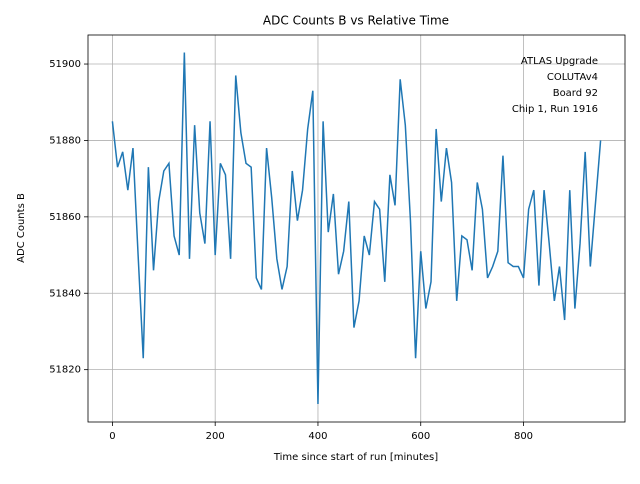 The image size is (640, 484). What do you see at coordinates (575, 93) in the screenshot?
I see `annotation: Board 92` at bounding box center [575, 93].